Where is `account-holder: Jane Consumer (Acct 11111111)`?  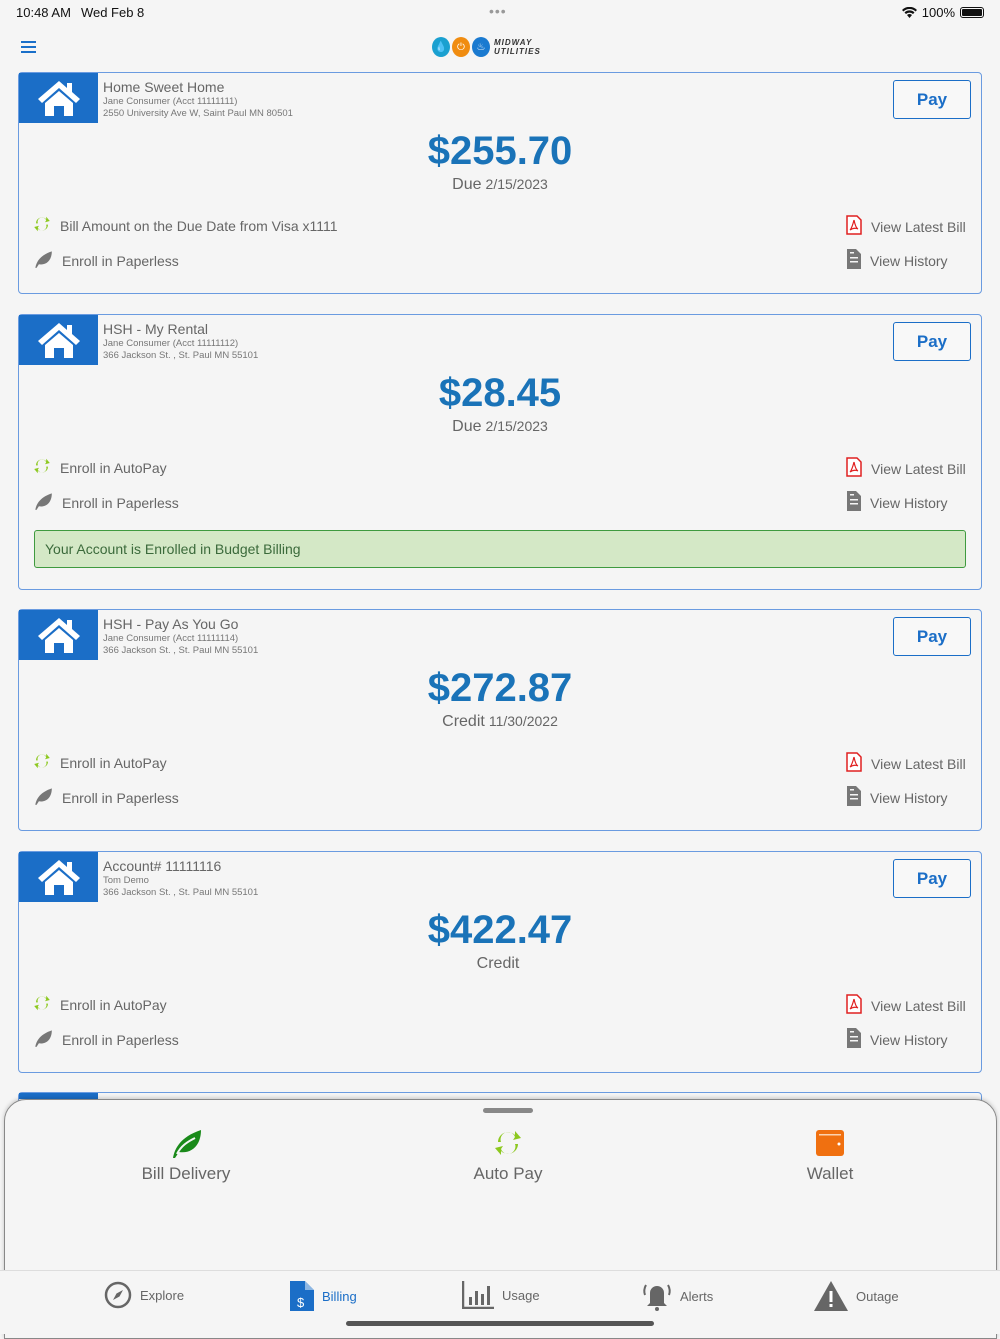
account-holder: Jane Consumer (Acct 11111111) is located at coordinates (170, 101).